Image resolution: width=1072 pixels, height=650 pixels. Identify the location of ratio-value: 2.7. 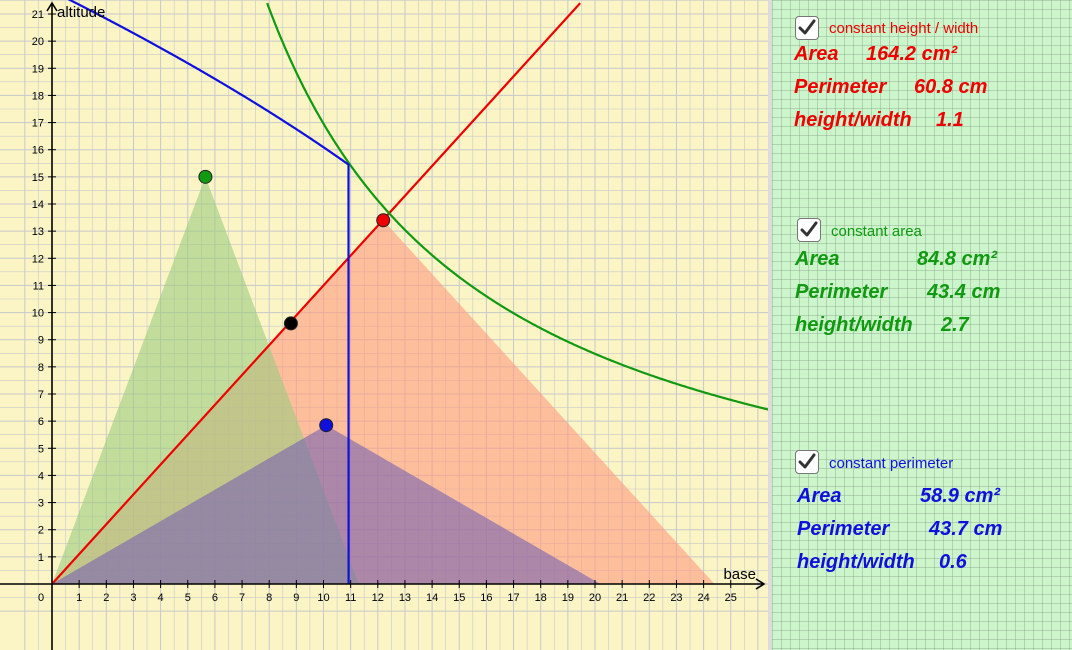
(955, 325).